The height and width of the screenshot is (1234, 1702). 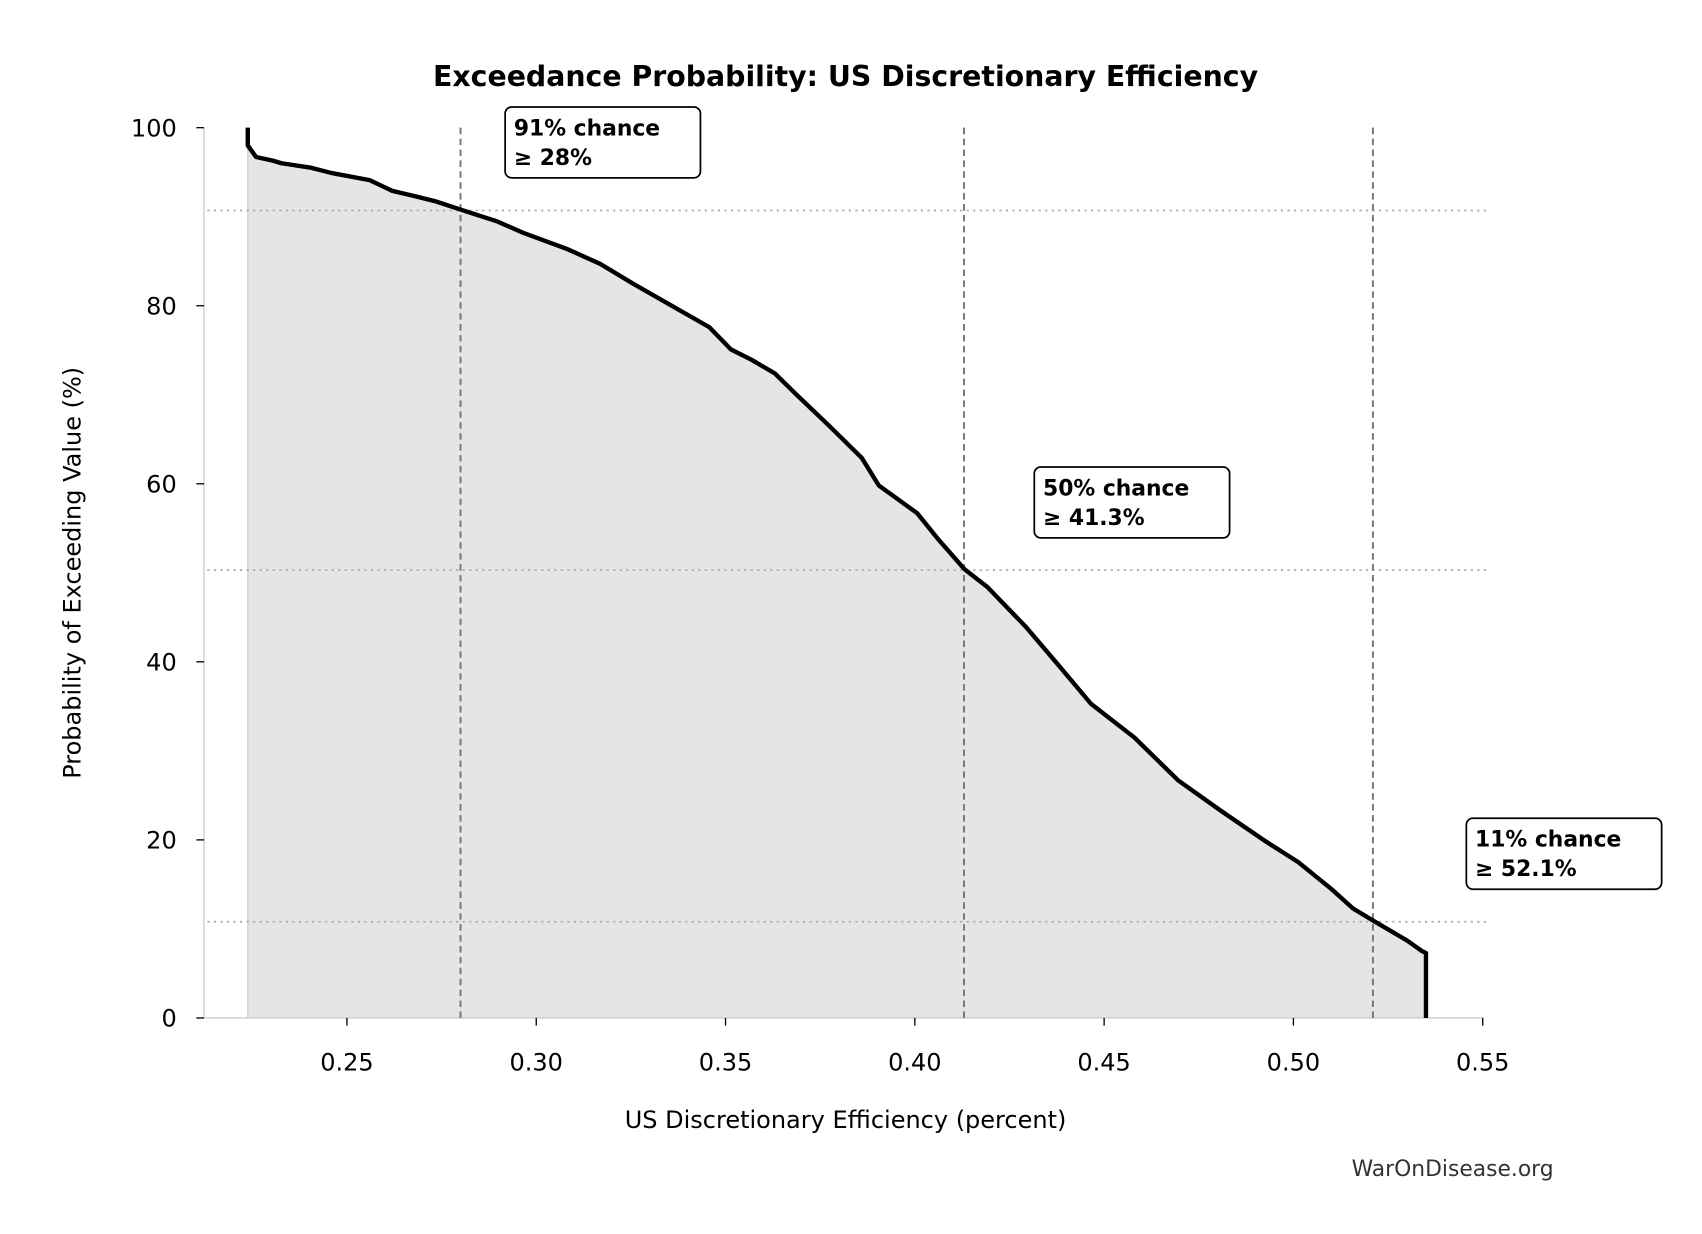 What do you see at coordinates (161, 663) in the screenshot?
I see `y-tick-label: 40` at bounding box center [161, 663].